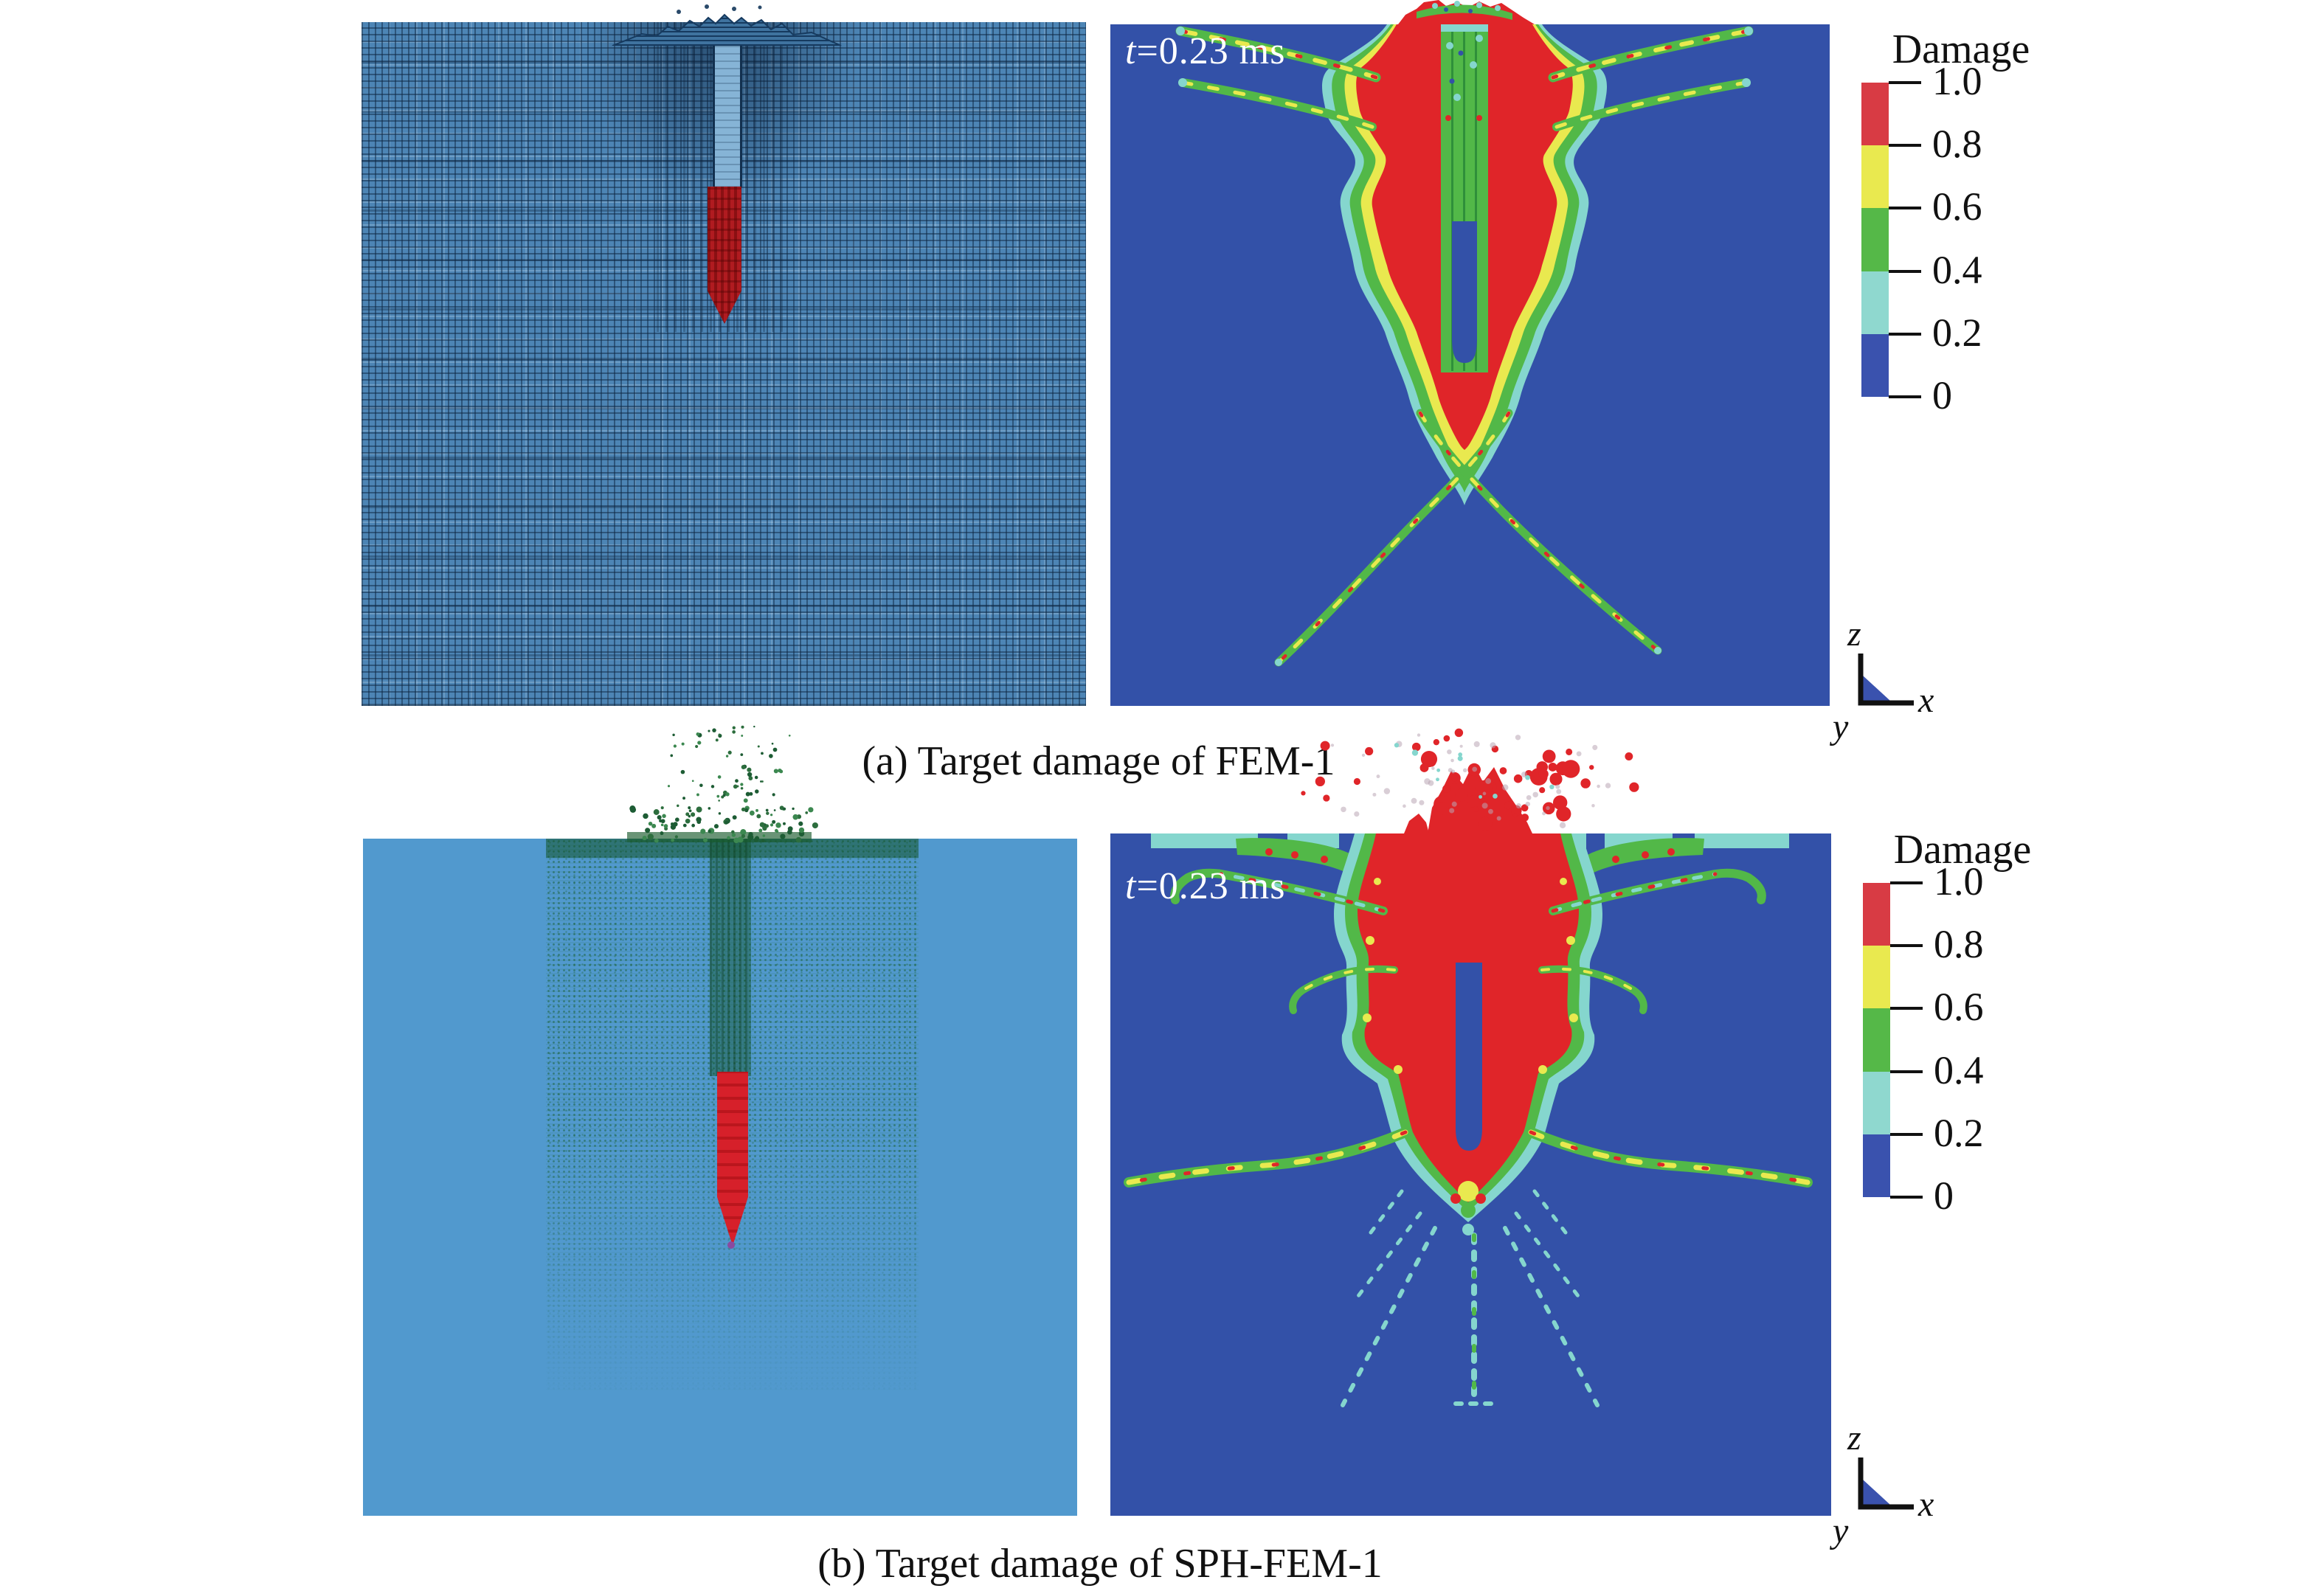 The height and width of the screenshot is (1591, 2324). I want to click on surface-spall-band, so click(1470, 853).